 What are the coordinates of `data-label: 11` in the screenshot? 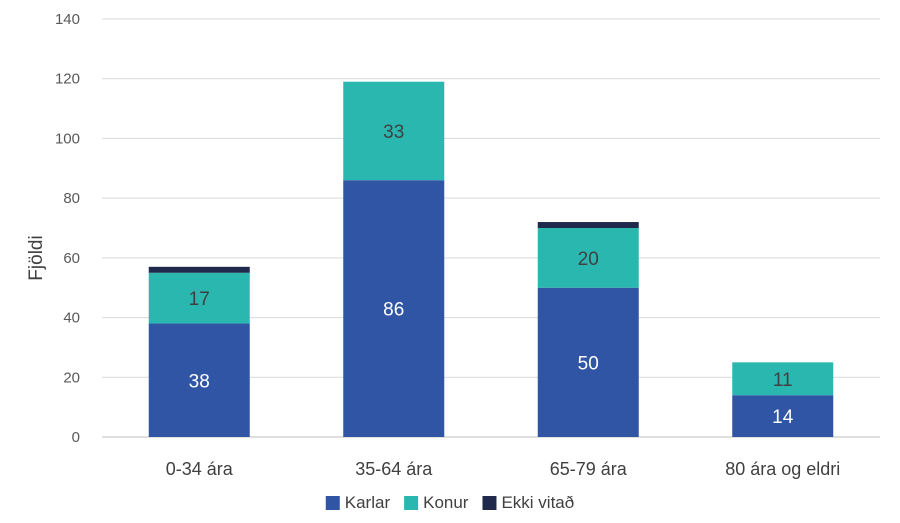 It's located at (783, 380).